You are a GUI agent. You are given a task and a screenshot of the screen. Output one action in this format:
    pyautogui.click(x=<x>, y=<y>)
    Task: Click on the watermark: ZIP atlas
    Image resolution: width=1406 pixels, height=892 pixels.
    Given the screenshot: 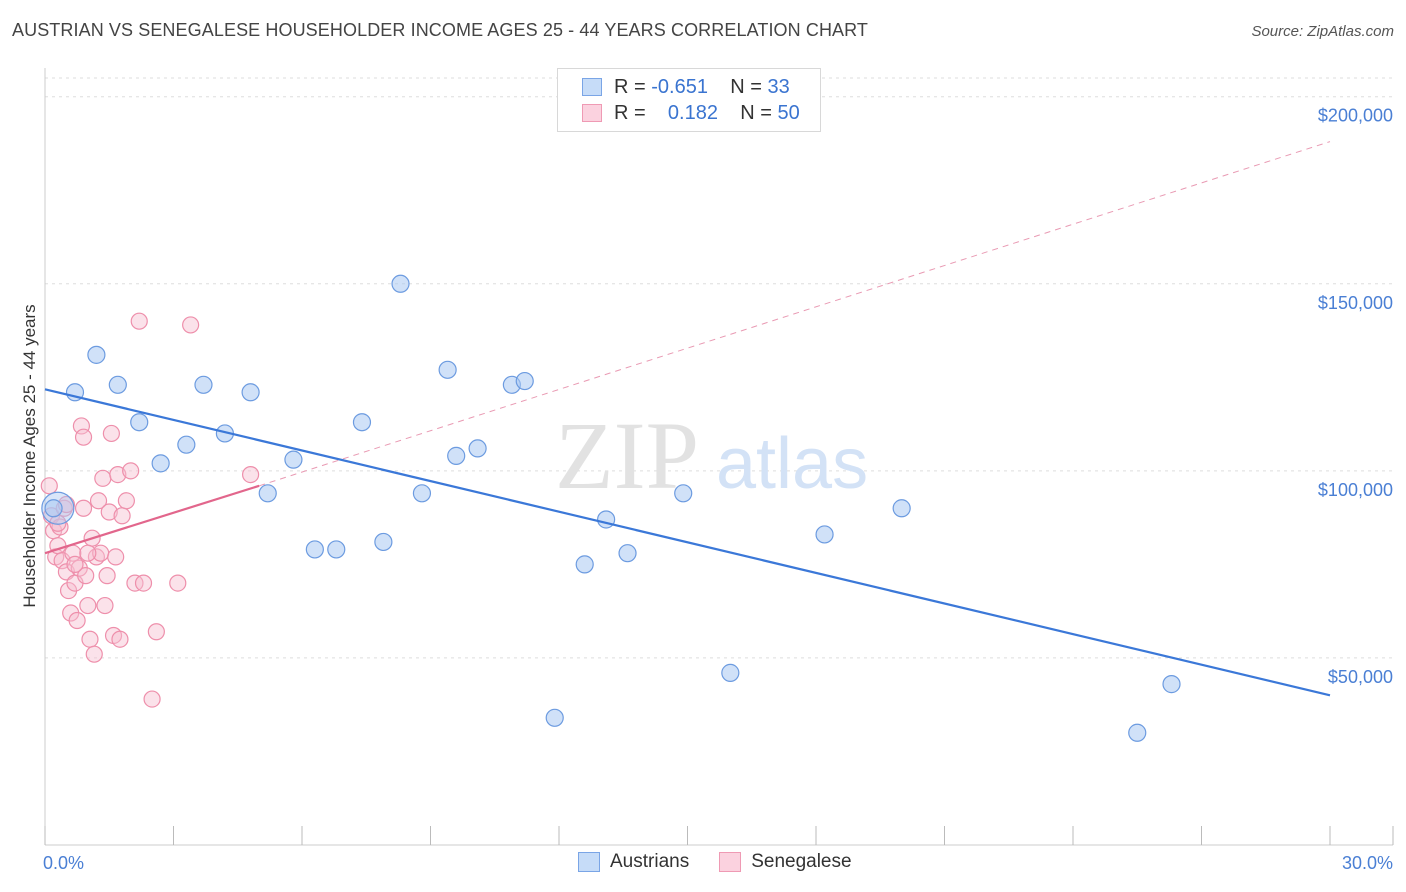 What is the action you would take?
    pyautogui.click(x=711, y=455)
    